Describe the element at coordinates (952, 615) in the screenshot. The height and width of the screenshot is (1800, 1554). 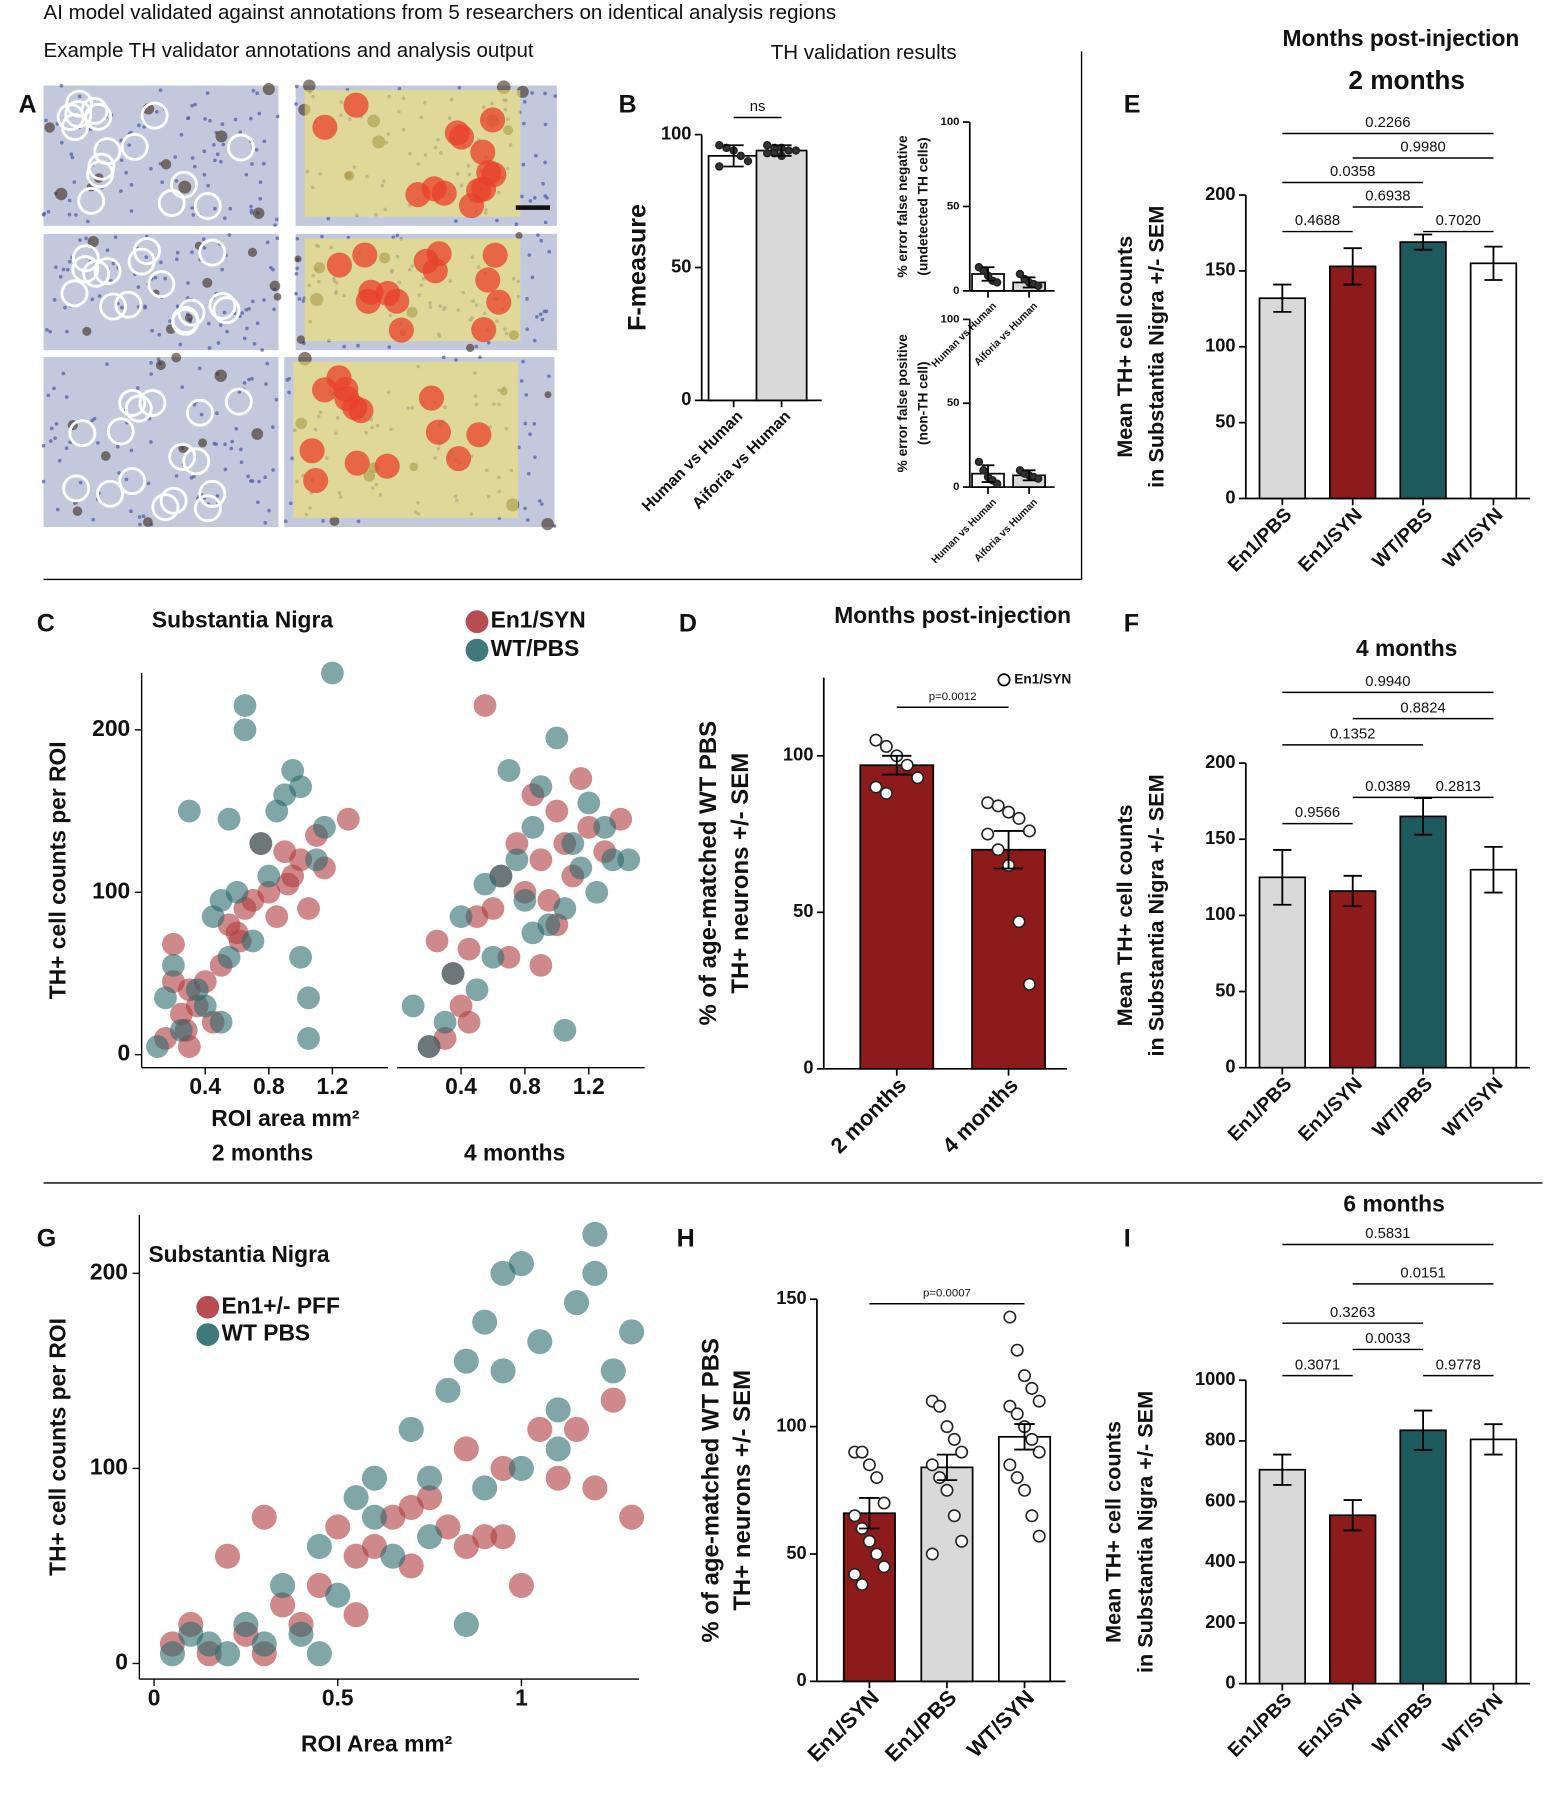
I see `chart-title: Months post-injection` at that location.